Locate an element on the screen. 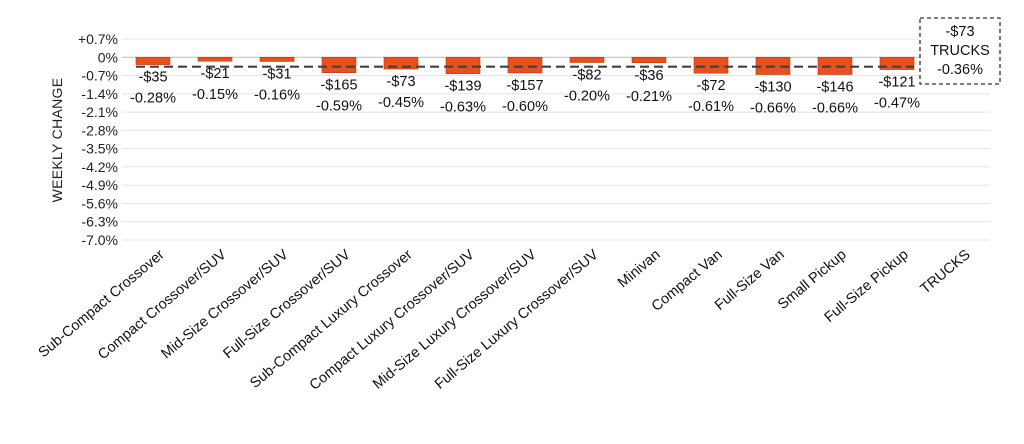  bar-percent-label: -0.60% is located at coordinates (525, 107).